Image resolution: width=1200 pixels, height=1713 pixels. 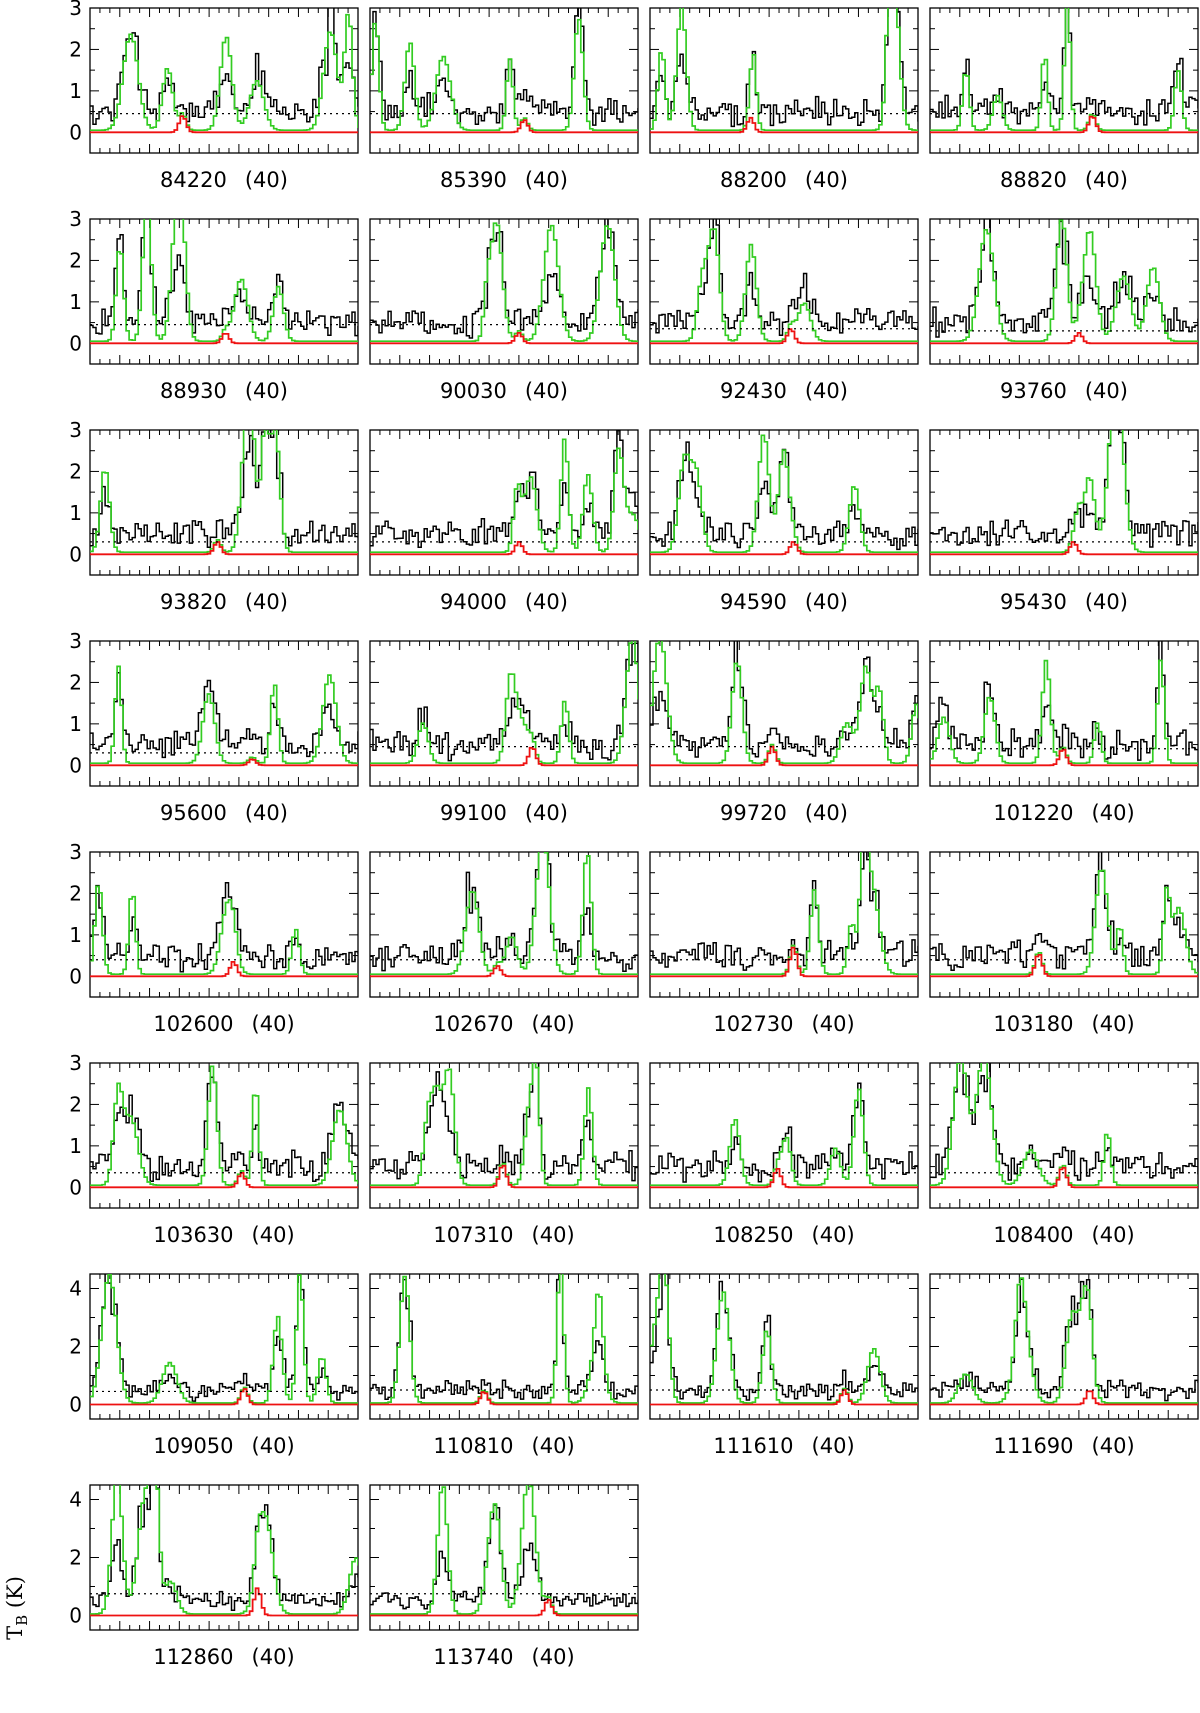 I want to click on panel-frequency: 102600, so click(x=193, y=1024).